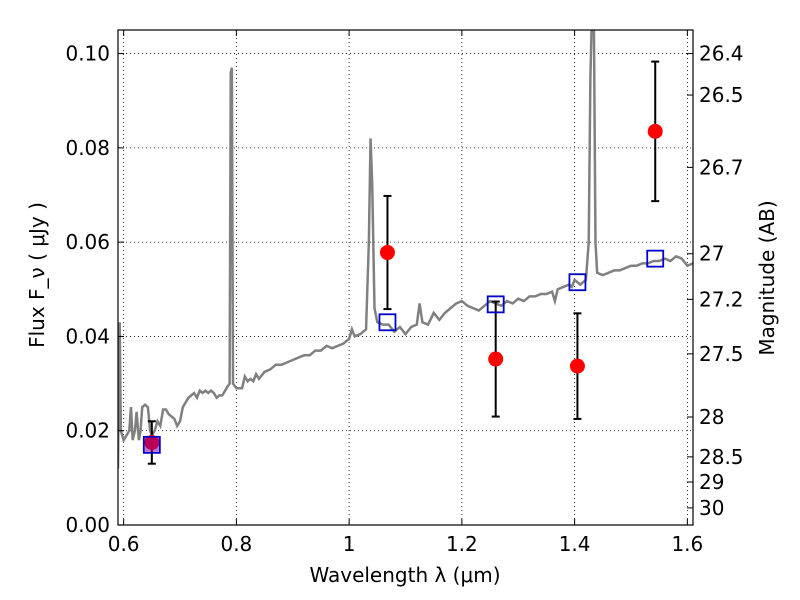  I want to click on y-tick-label: 0.06, so click(87, 242).